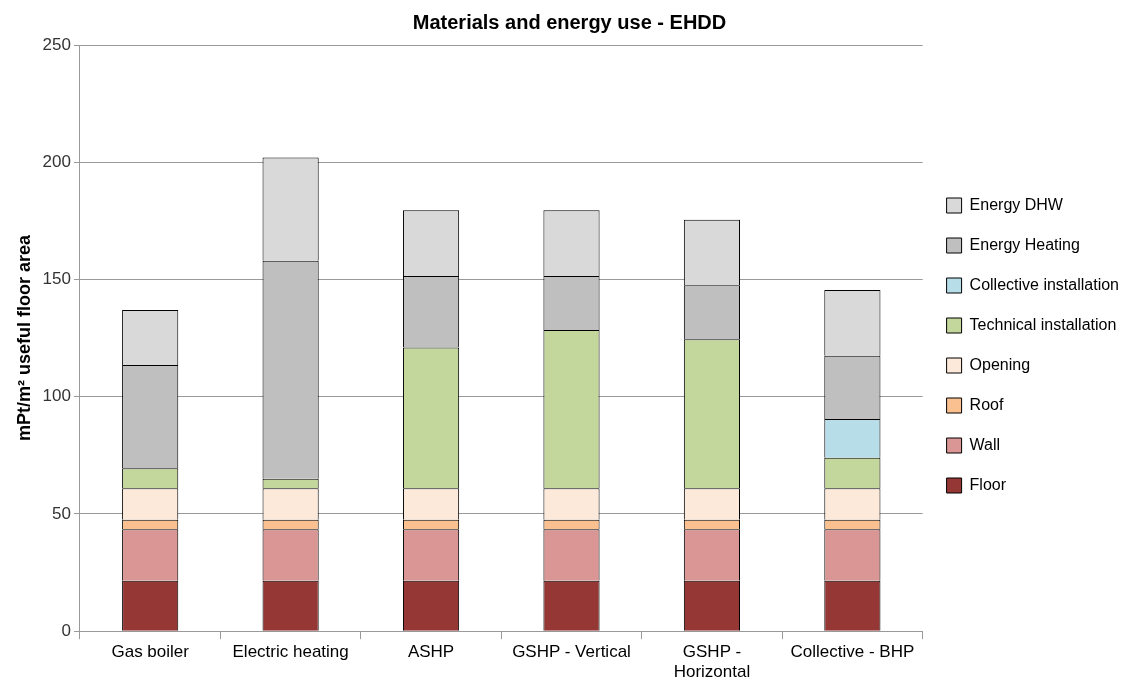  I want to click on y-tick-label: 200, so click(56, 161).